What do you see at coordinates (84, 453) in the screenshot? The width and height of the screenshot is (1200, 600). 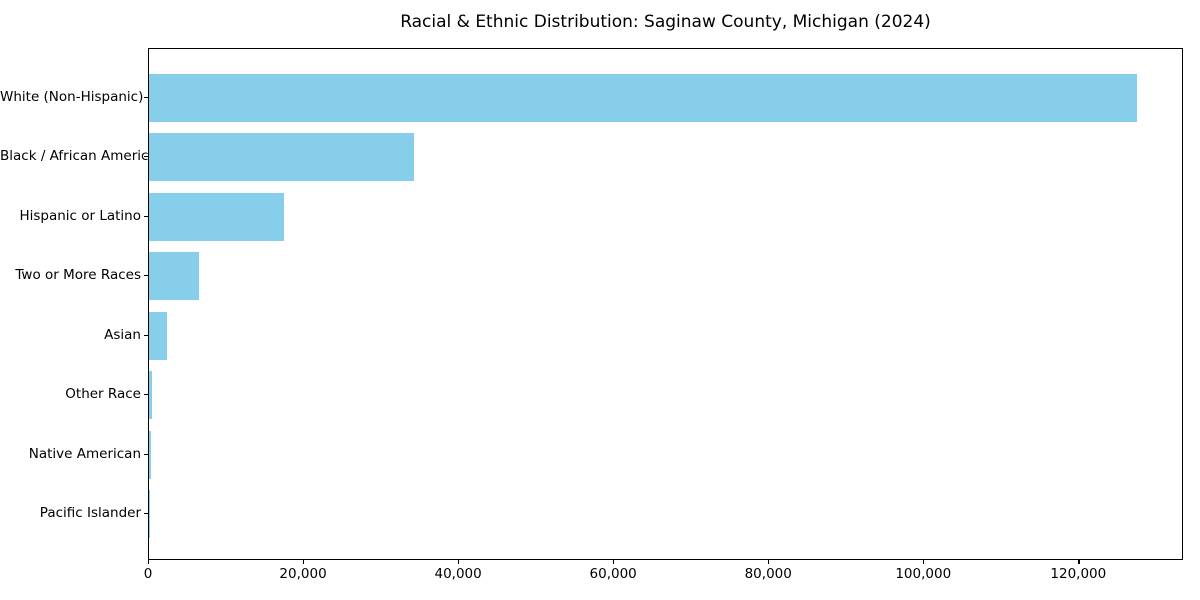 I see `y-tick-label: Native American` at bounding box center [84, 453].